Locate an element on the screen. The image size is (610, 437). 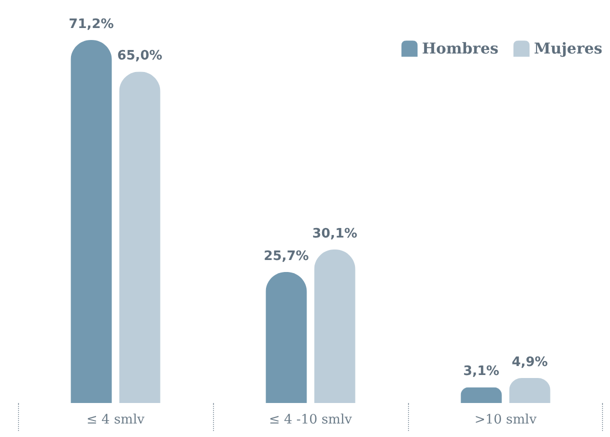
data-label: 65,0% is located at coordinates (139, 56).